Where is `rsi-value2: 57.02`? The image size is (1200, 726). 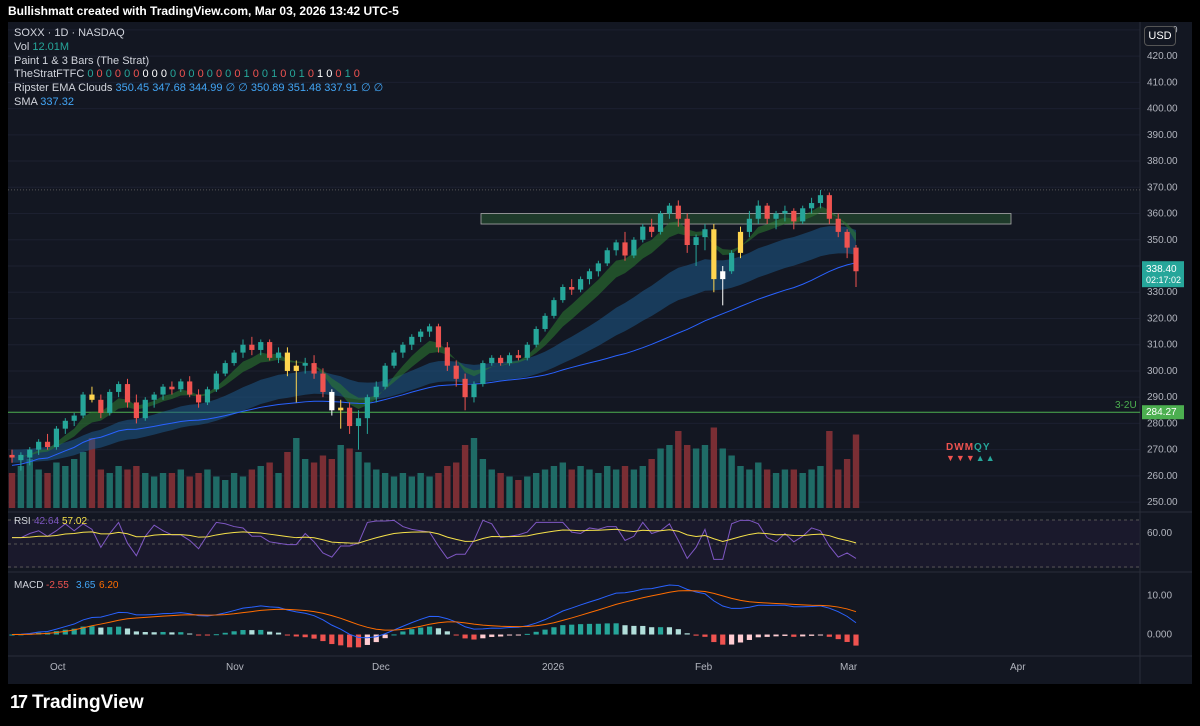
rsi-value2: 57.02 is located at coordinates (74, 521).